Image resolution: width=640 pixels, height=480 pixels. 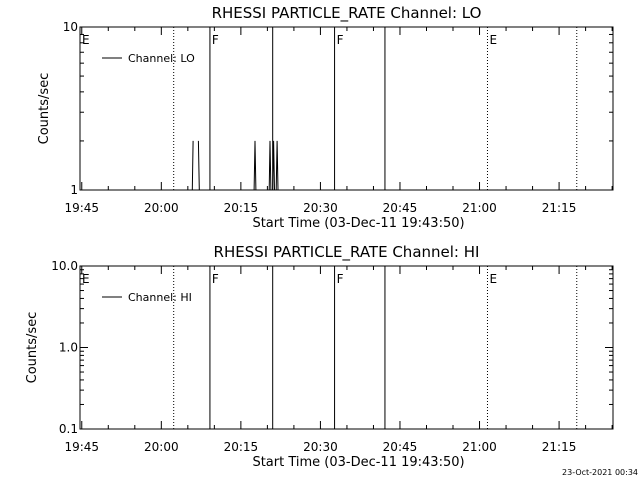 I want to click on y-tick-label: 10.0, so click(x=64, y=266).